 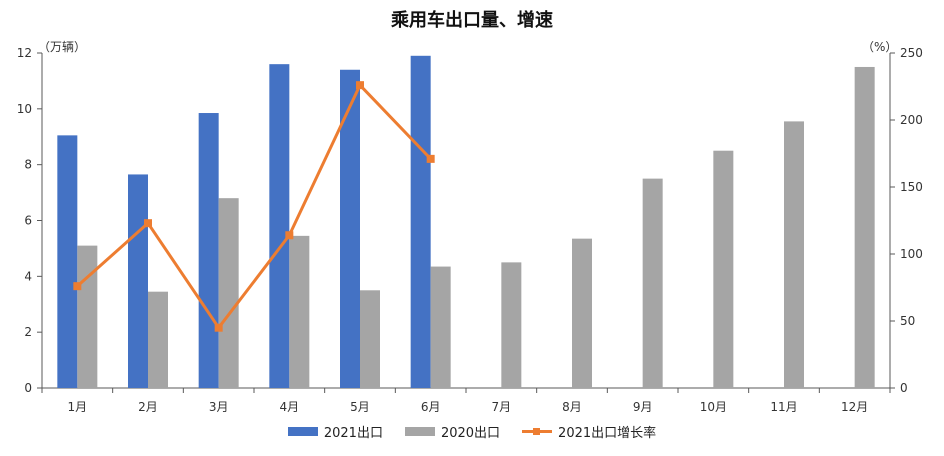 I want to click on y-left-unit: （万辆）, so click(x=62, y=47).